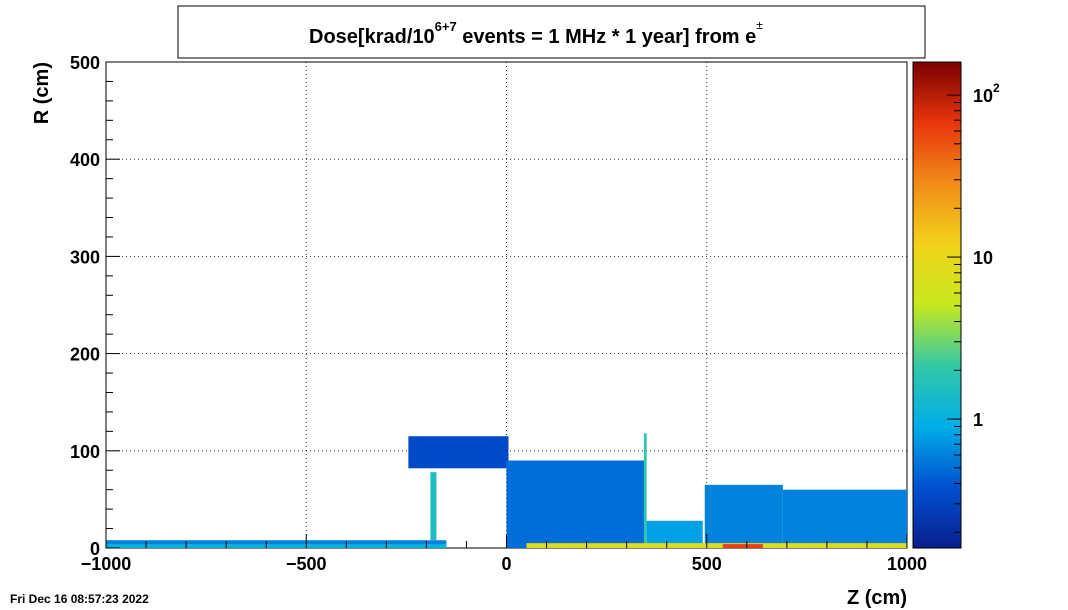 Image resolution: width=1068 pixels, height=610 pixels. Describe the element at coordinates (106, 564) in the screenshot. I see `x-tick-label: −1000` at that location.